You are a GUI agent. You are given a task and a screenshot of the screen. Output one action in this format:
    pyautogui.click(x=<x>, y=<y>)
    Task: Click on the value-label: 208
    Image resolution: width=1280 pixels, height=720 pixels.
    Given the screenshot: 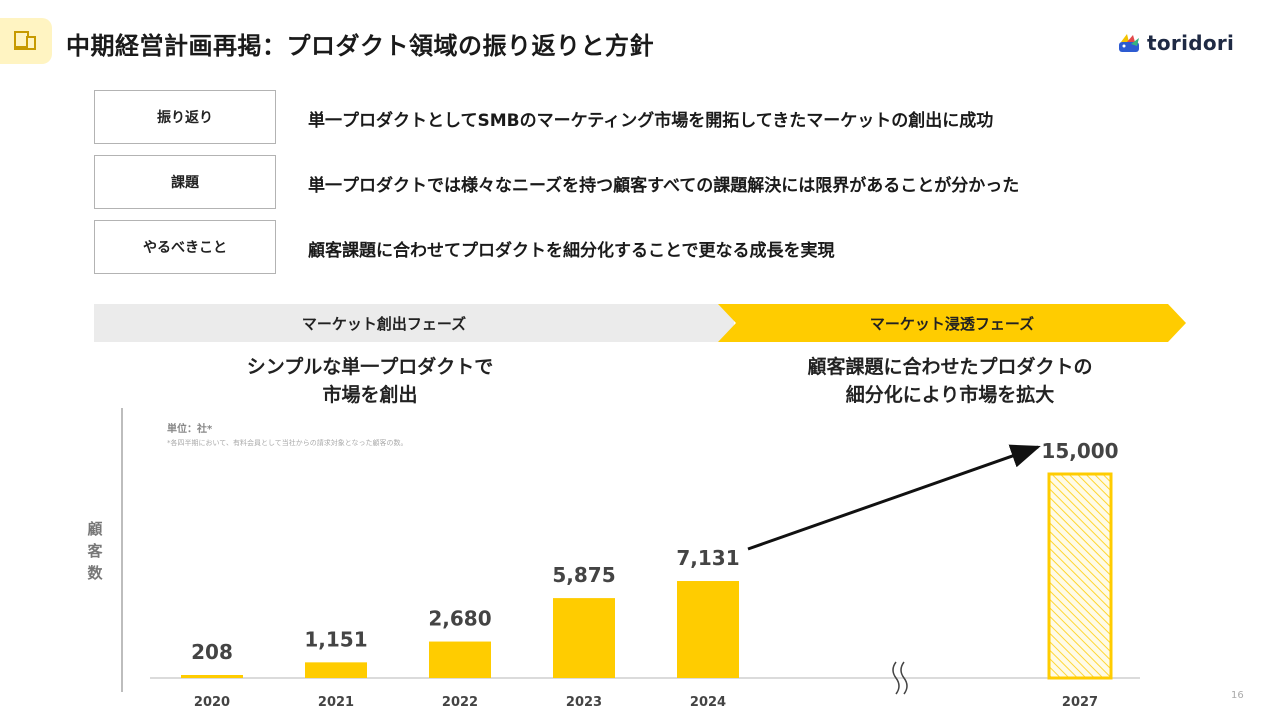 What is the action you would take?
    pyautogui.click(x=212, y=652)
    